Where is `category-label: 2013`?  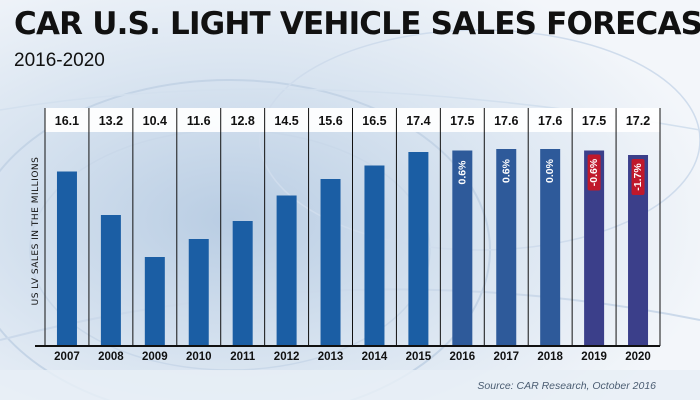
category-label: 2013 is located at coordinates (331, 357).